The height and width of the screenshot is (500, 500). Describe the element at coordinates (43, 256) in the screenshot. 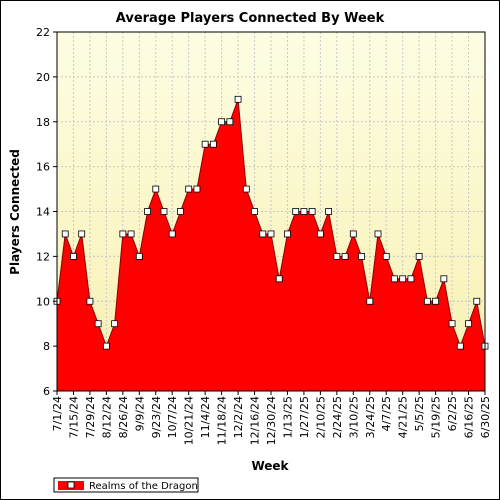

I see `y-tick-label: 12` at that location.